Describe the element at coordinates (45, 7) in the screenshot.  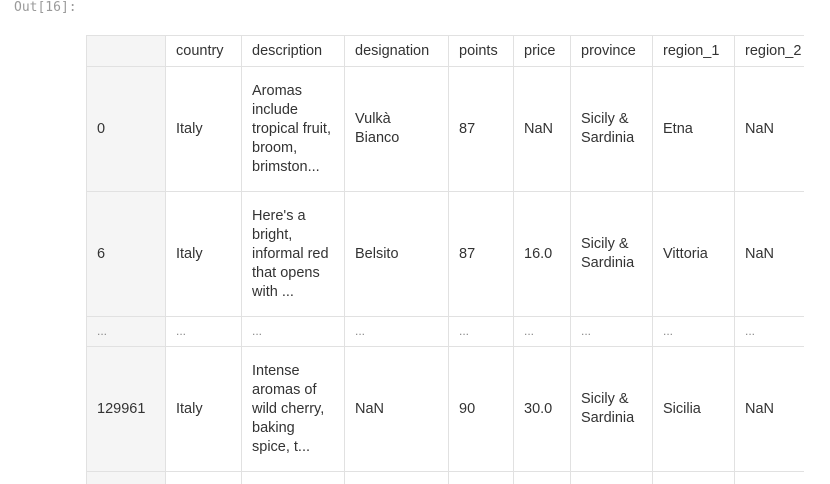
I see `output-prompt: Out[16]:` at that location.